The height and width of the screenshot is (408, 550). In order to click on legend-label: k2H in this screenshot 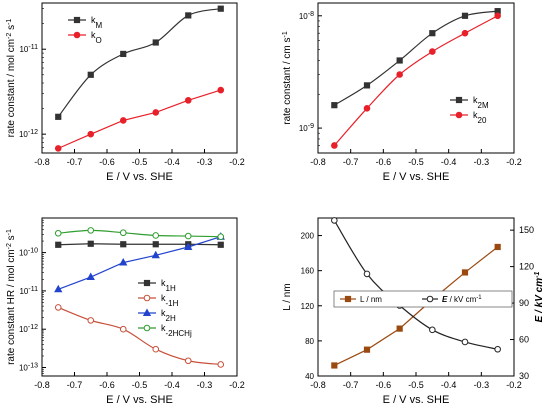, I will do `click(168, 315)`.